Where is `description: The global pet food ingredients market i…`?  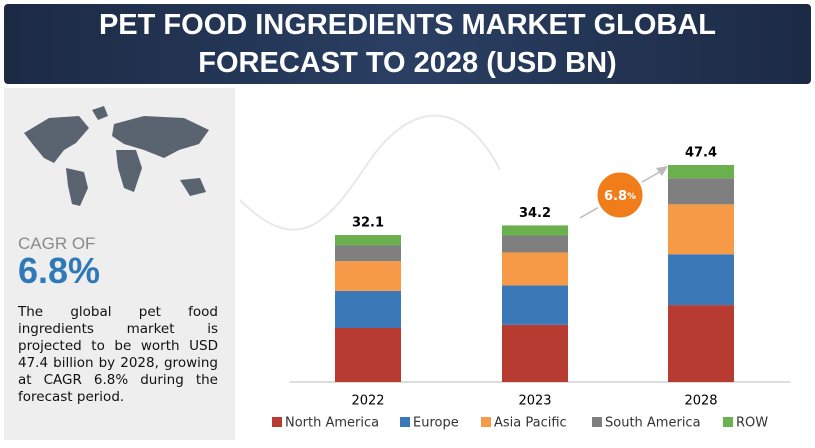 description: The global pet food ingredients market i… is located at coordinates (118, 354).